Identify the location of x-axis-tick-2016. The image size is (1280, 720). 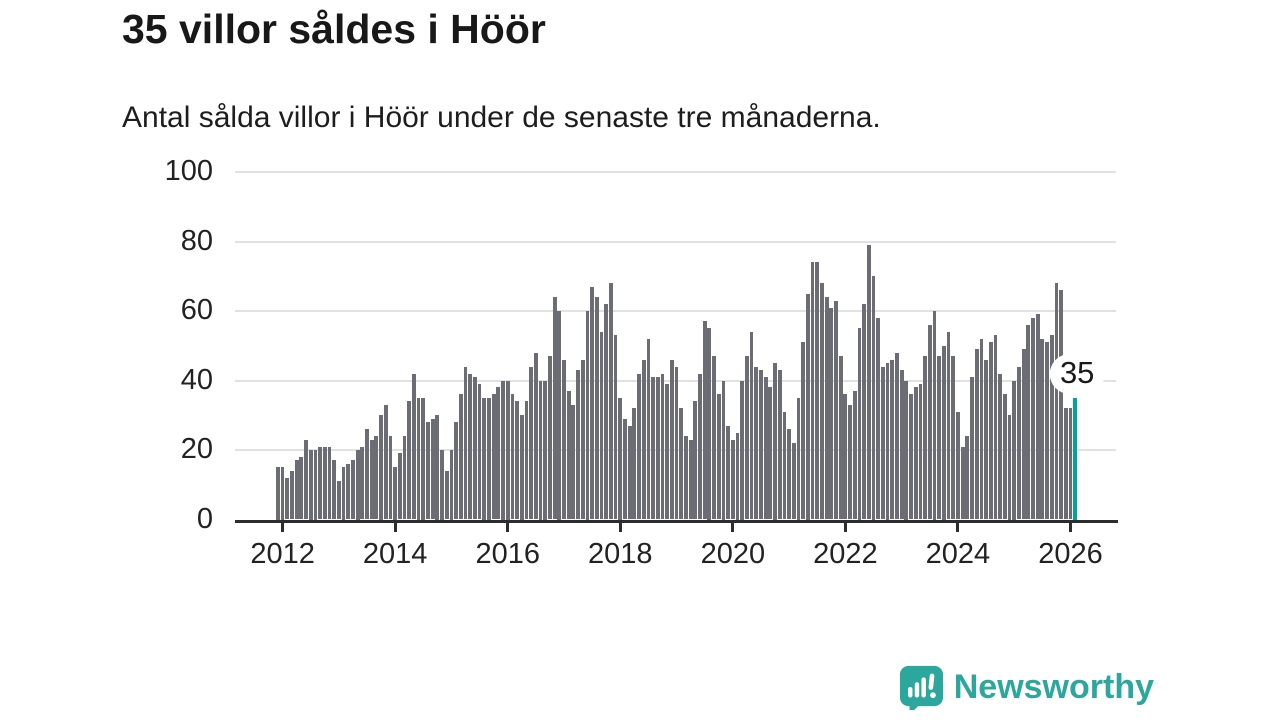
(508, 527).